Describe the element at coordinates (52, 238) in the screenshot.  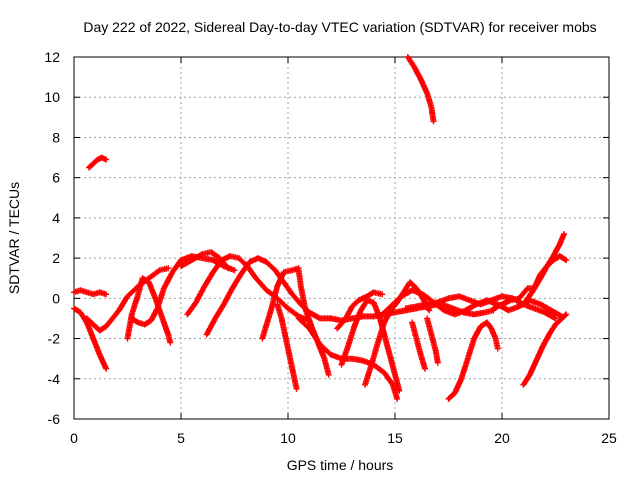
I see `y-tick-labels: -6 -4 -2 0 2 4 6 8 10 12` at that location.